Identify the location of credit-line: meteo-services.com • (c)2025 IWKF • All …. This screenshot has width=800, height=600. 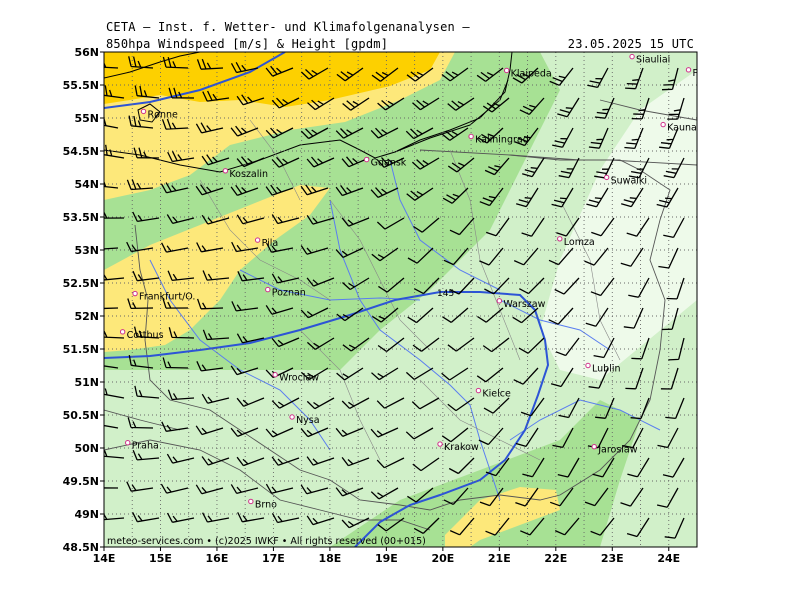
(266, 541).